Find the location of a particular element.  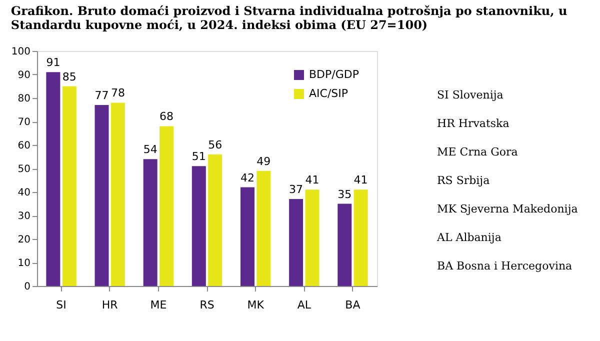

x-tick-label: AL is located at coordinates (304, 305).